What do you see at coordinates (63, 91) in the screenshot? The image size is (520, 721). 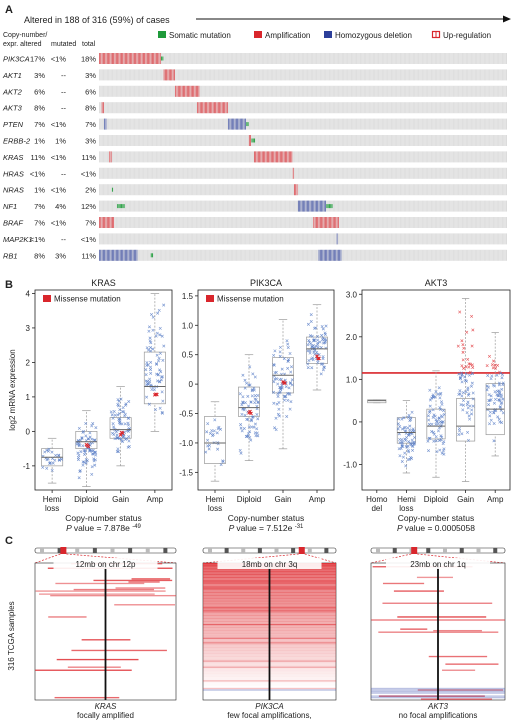 I see `mut-percent: --` at bounding box center [63, 91].